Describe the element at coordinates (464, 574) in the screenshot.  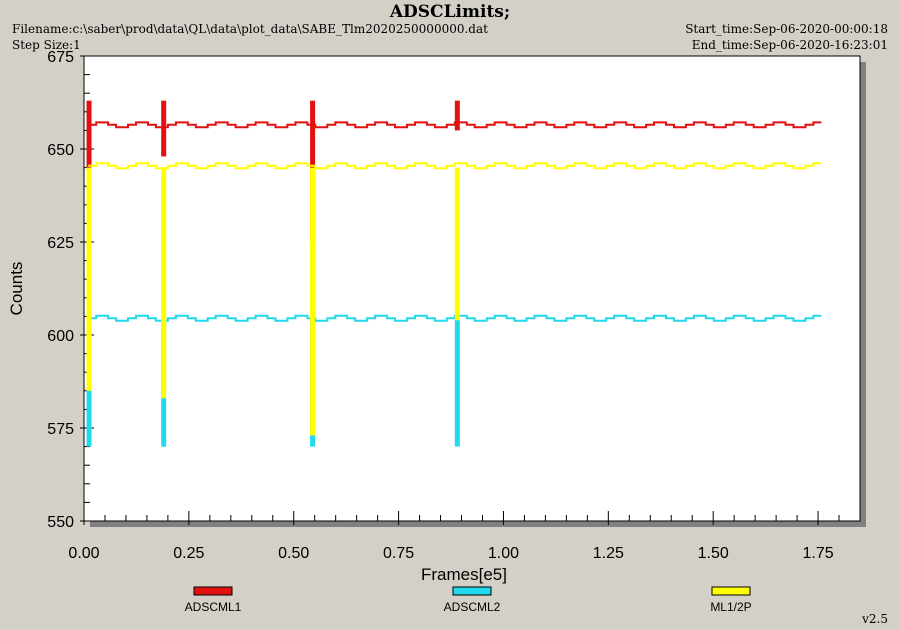
I see `x-axis-label: Frames[e5]` at that location.